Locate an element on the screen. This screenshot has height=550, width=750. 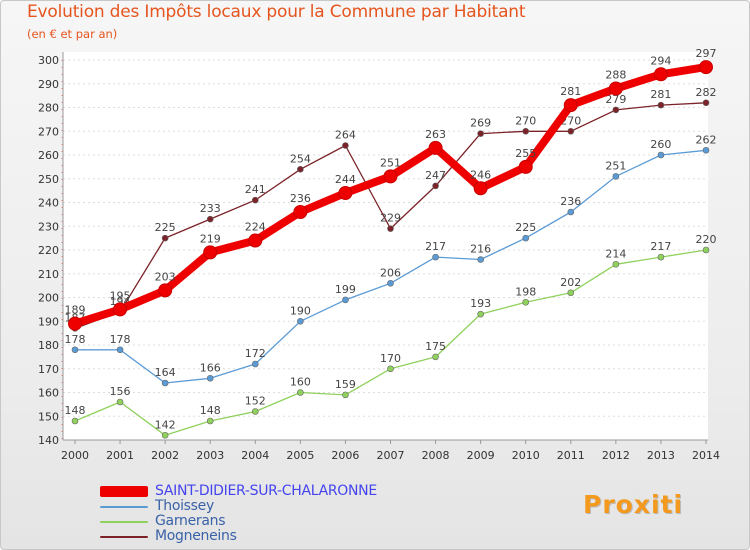
data-label: 281 is located at coordinates (570, 91).